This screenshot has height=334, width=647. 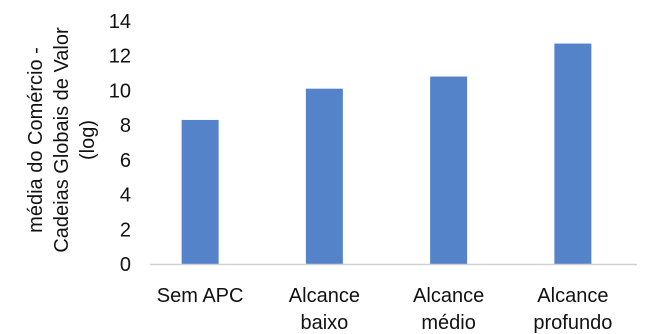 What do you see at coordinates (125, 126) in the screenshot?
I see `y-tick-label: 8` at bounding box center [125, 126].